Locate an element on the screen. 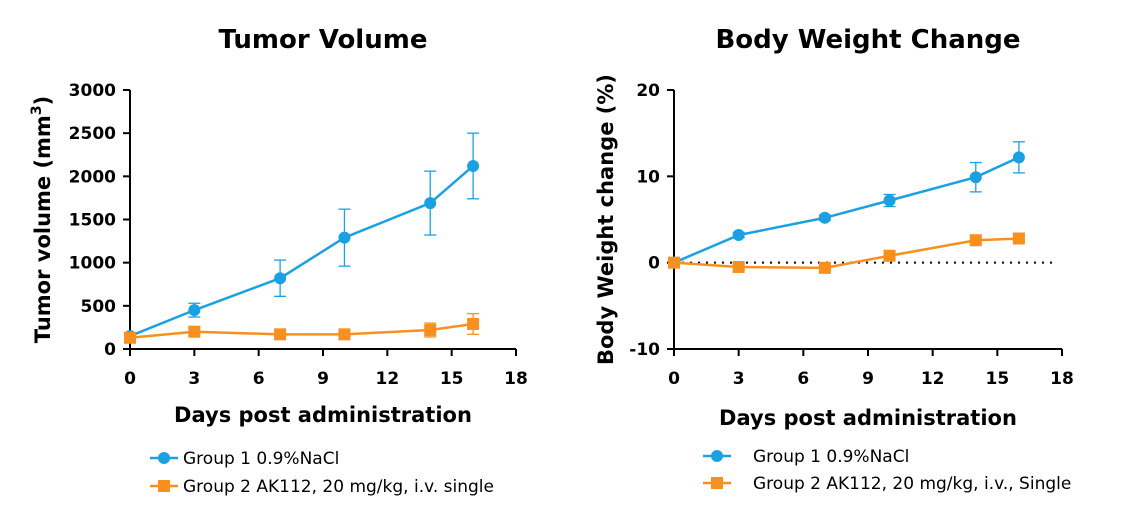  y-tick-label: 1000 is located at coordinates (92, 264).